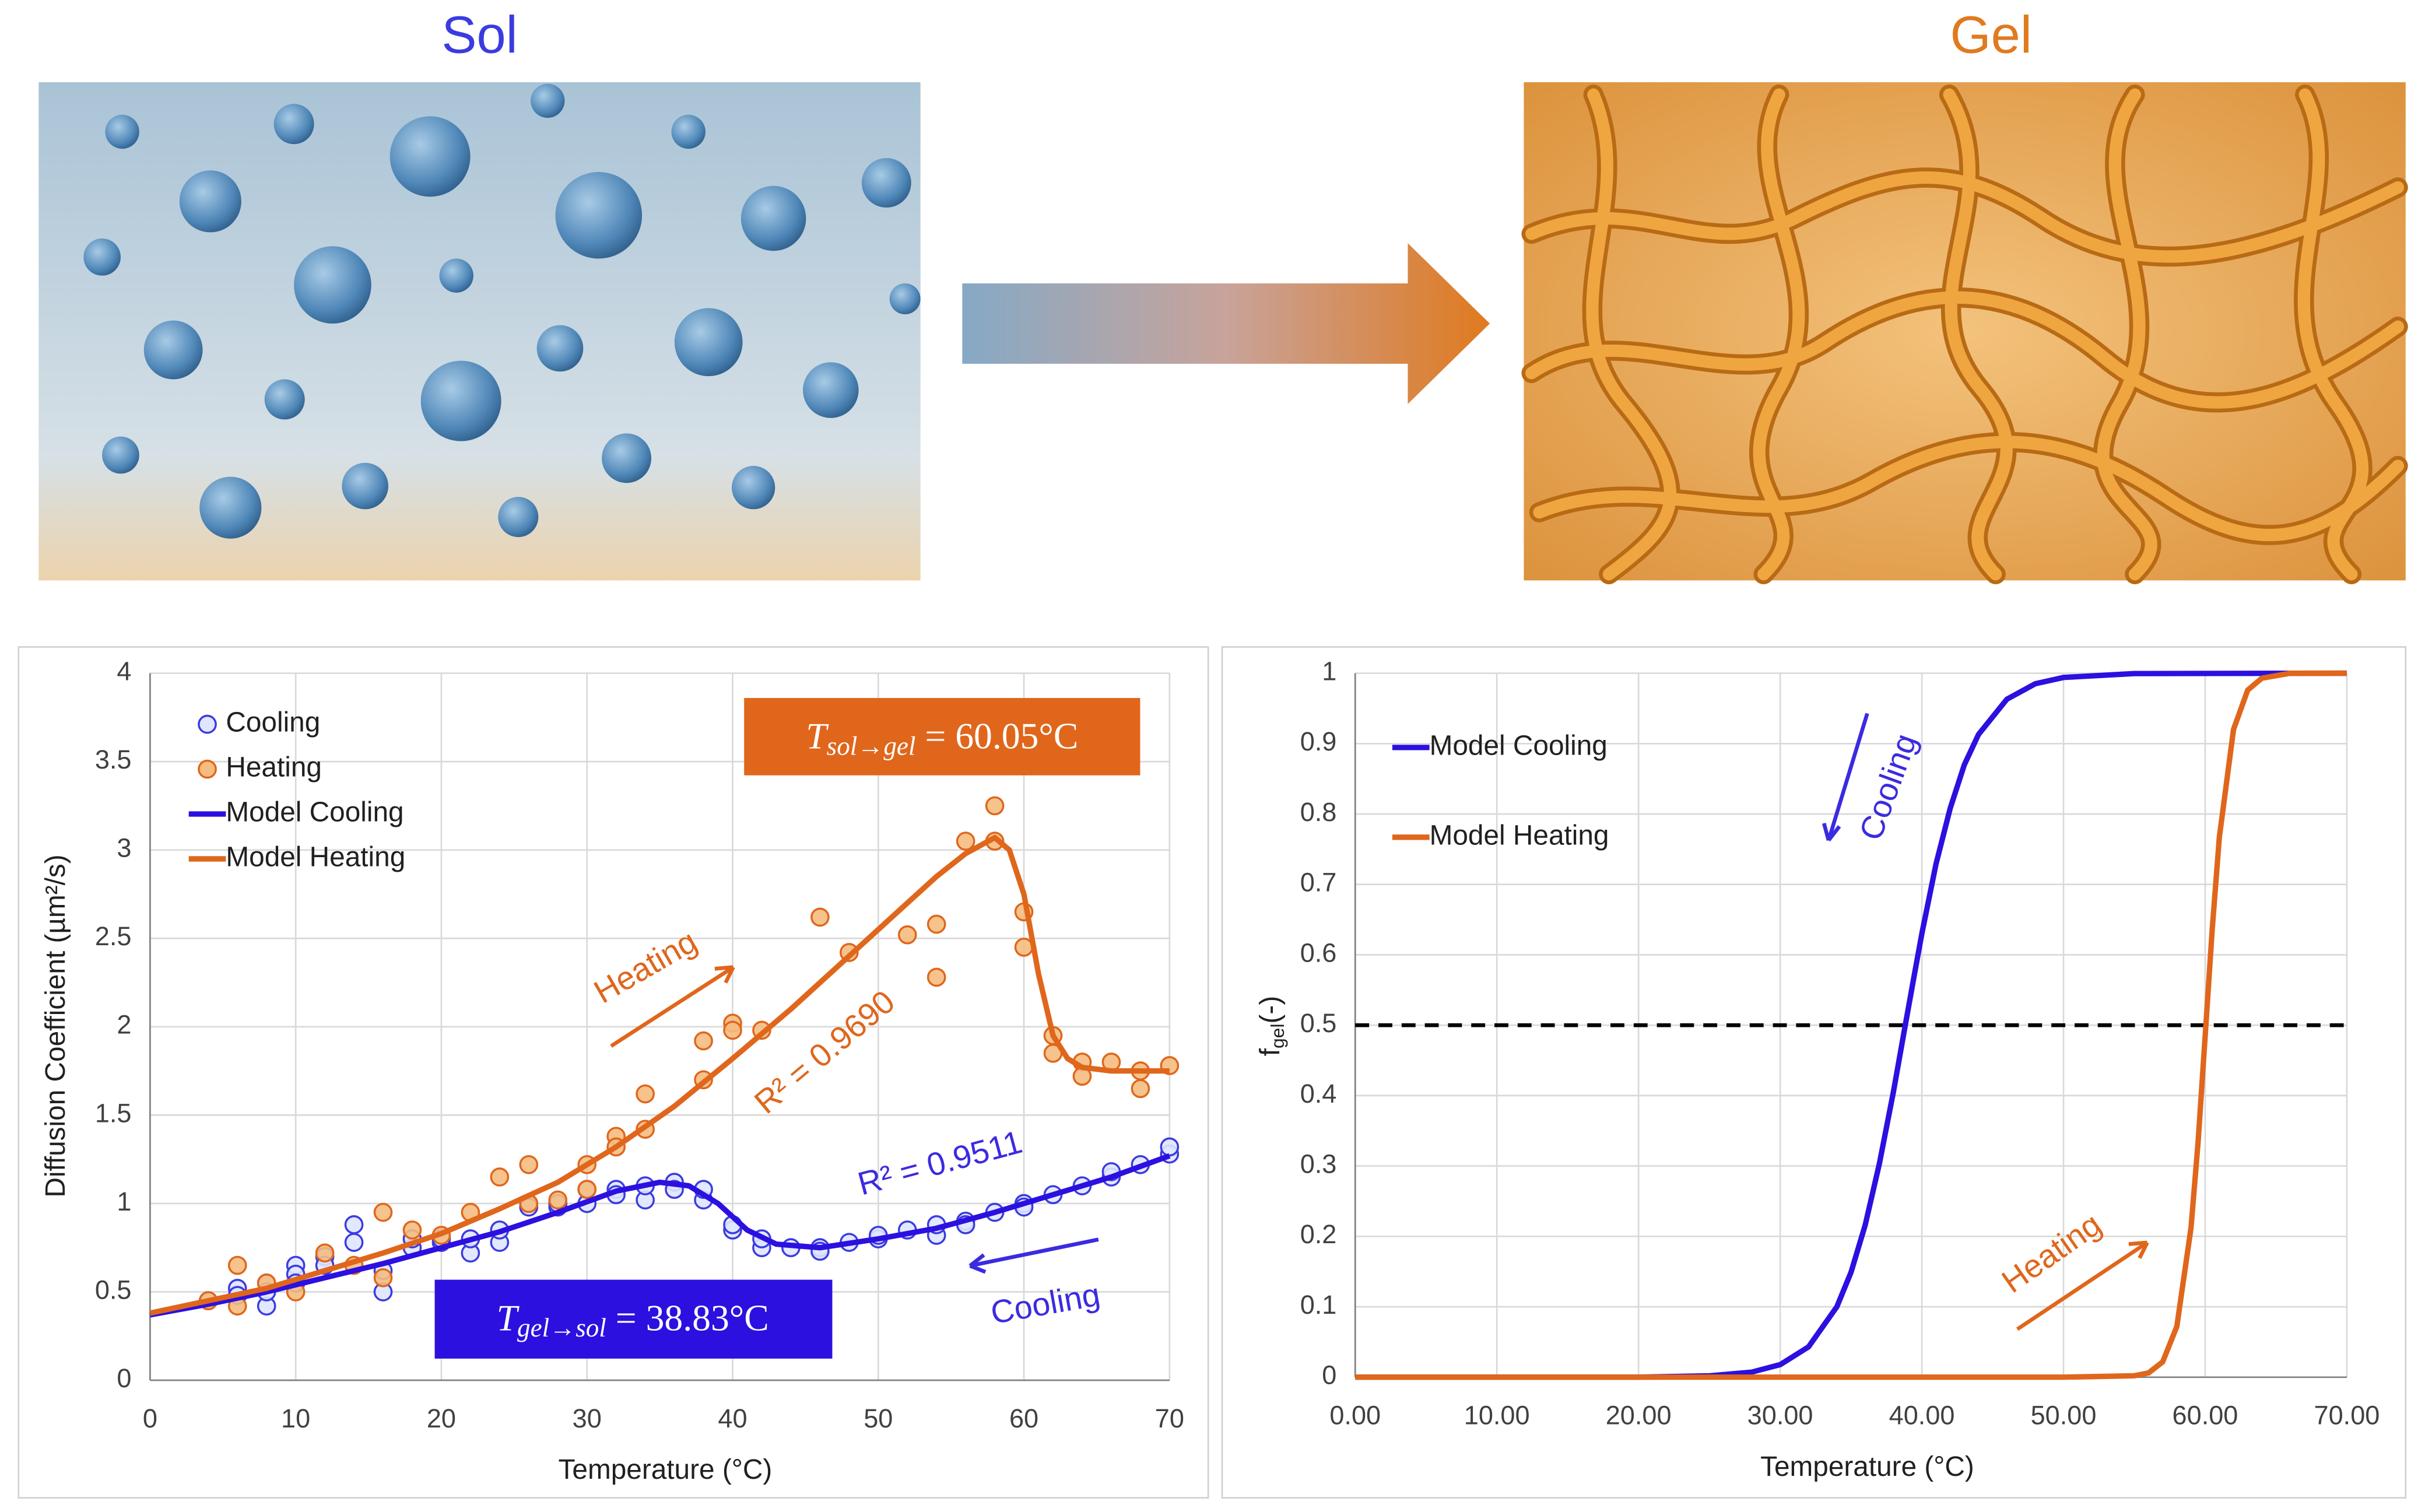 The width and height of the screenshot is (2418, 1512). What do you see at coordinates (1922, 1415) in the screenshot?
I see `x-tick-label: 40.00` at bounding box center [1922, 1415].